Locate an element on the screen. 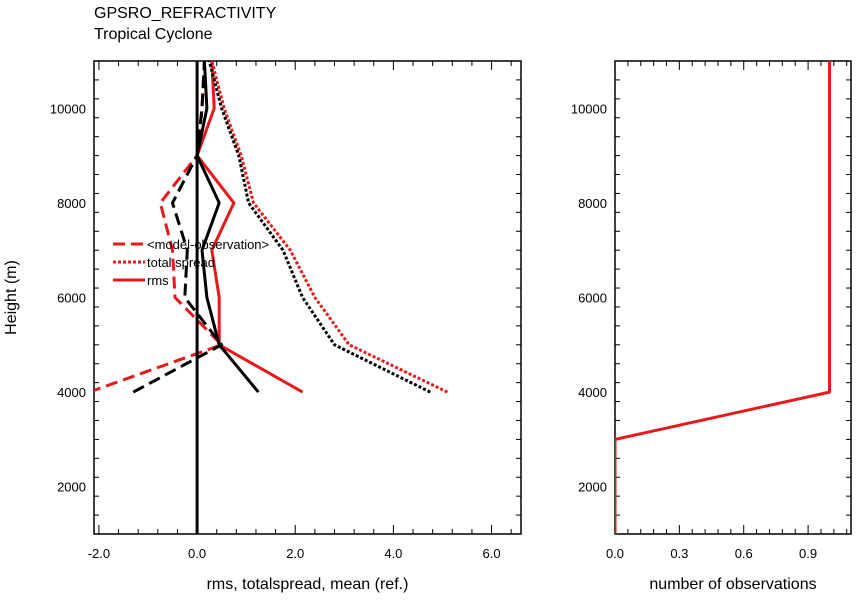  left-xtick-label: 6.0 is located at coordinates (492, 553).